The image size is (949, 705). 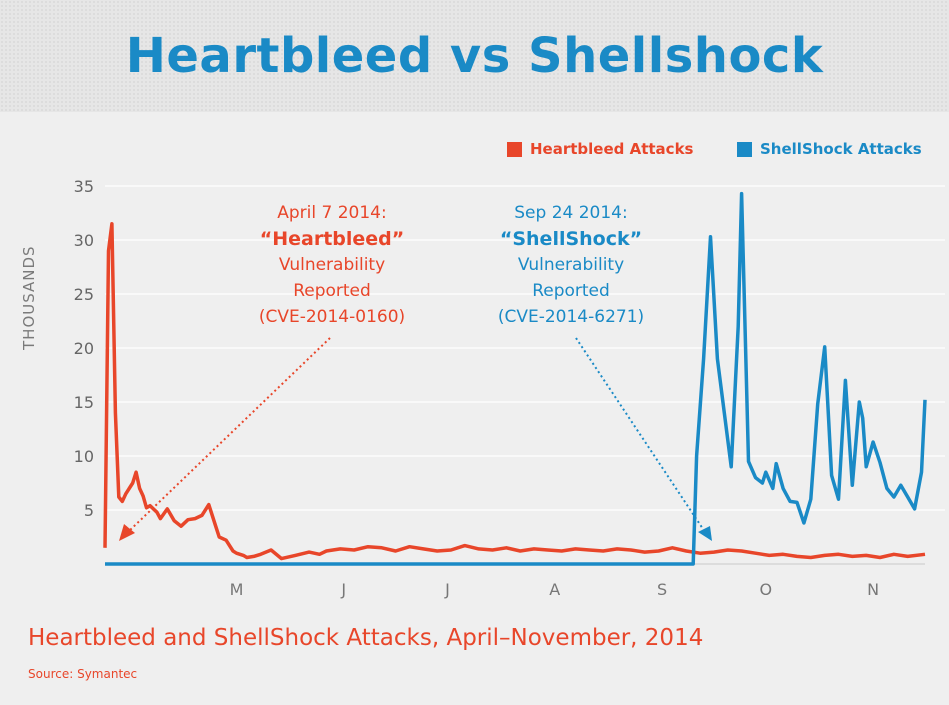 What do you see at coordinates (84, 348) in the screenshot?
I see `y-tick-label: 20` at bounding box center [84, 348].